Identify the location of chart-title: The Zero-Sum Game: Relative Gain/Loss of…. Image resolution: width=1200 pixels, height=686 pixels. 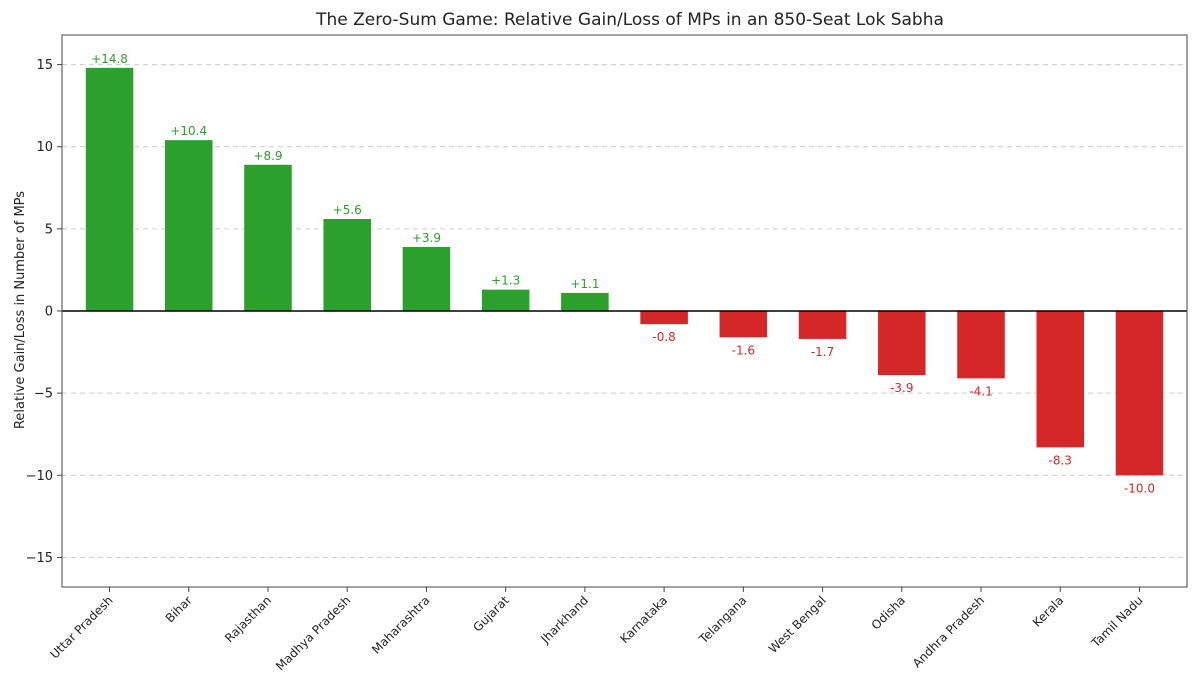
(629, 20).